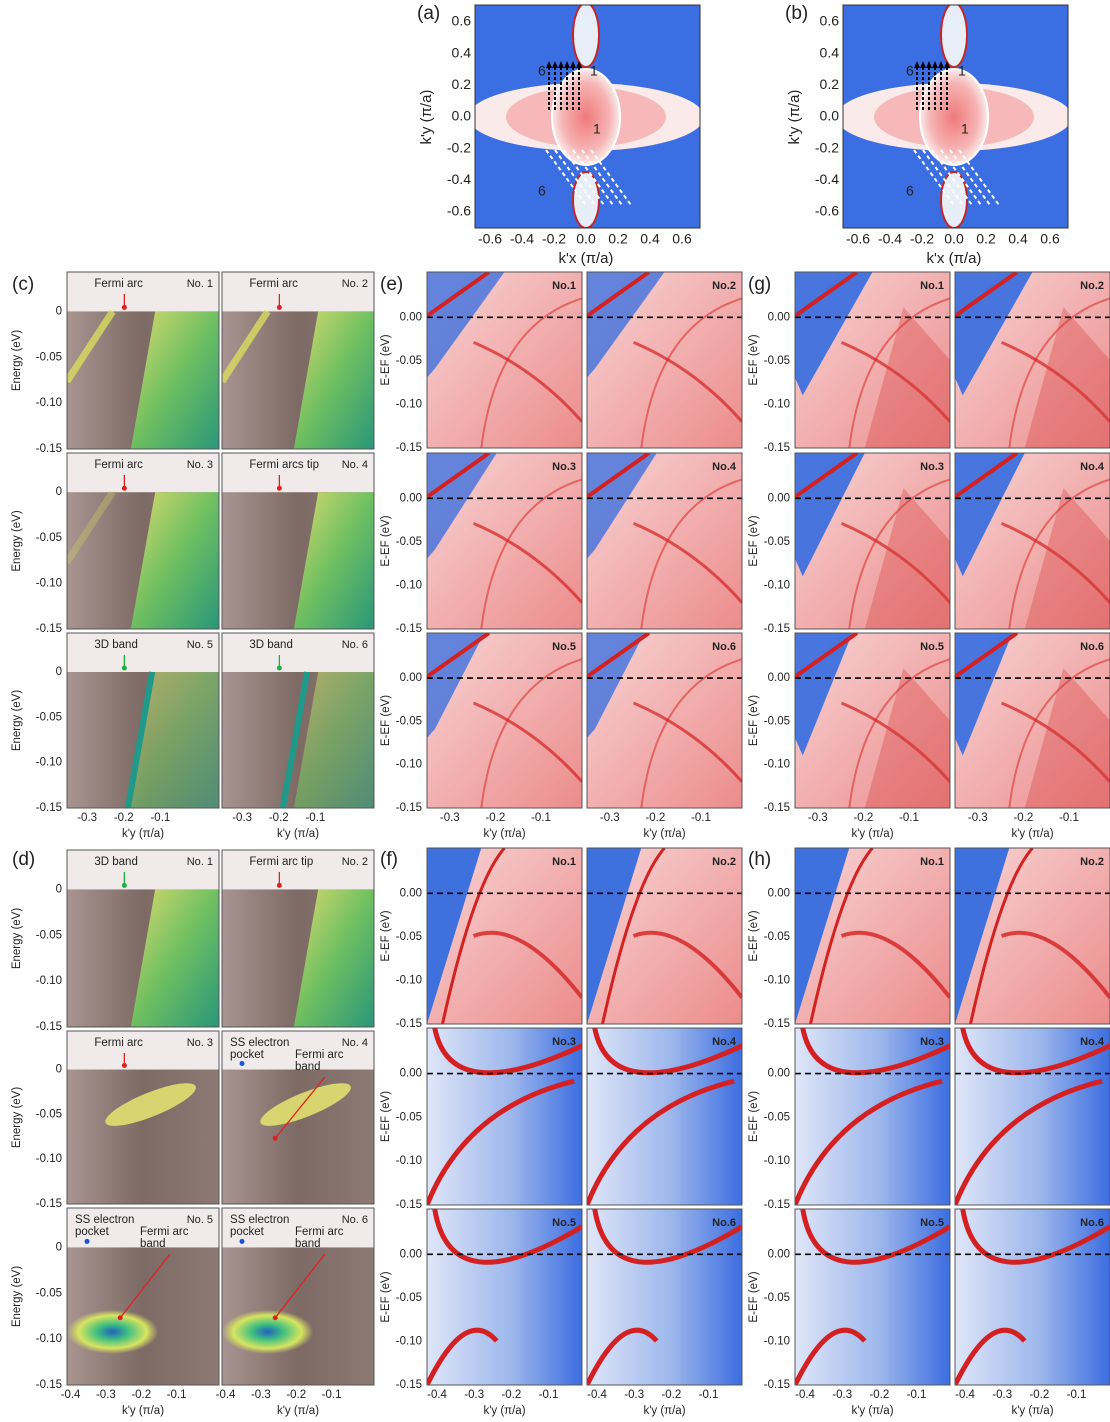 The height and width of the screenshot is (1422, 1110). Describe the element at coordinates (300, 1107) in the screenshot. I see `annotation-arrow` at that location.